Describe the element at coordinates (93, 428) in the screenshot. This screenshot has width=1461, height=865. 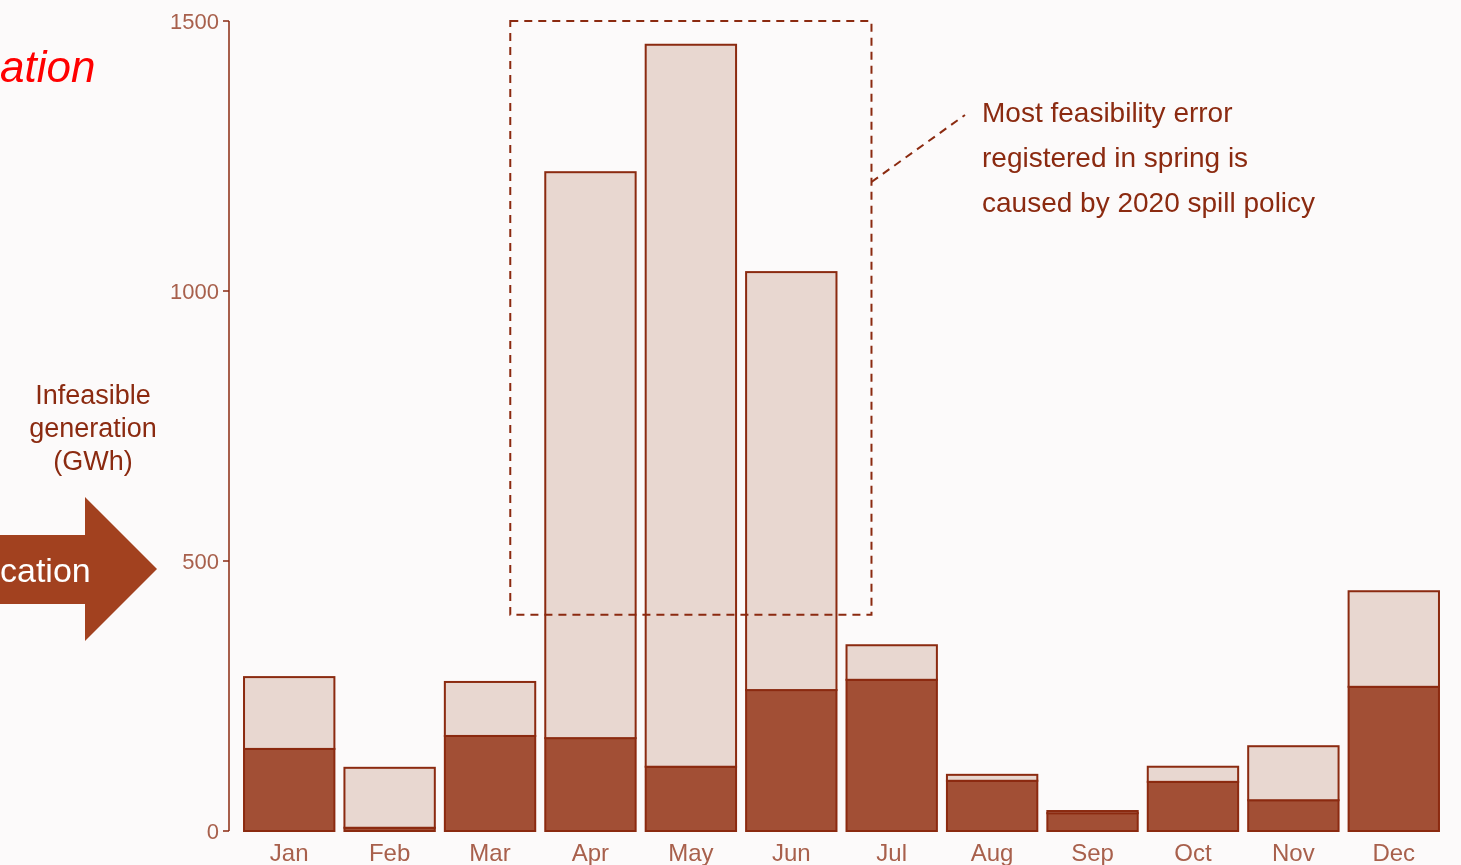
I see `y-axis-title: Infeasible generation (GWh)` at that location.